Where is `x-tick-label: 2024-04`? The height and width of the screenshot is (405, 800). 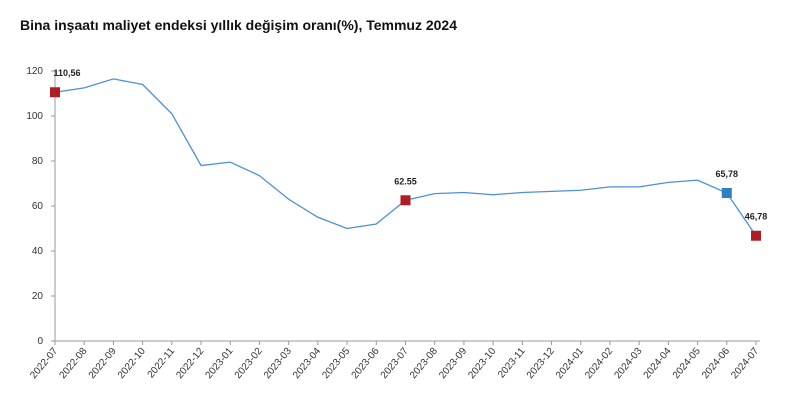
x-tick-label: 2024-04 is located at coordinates (658, 364).